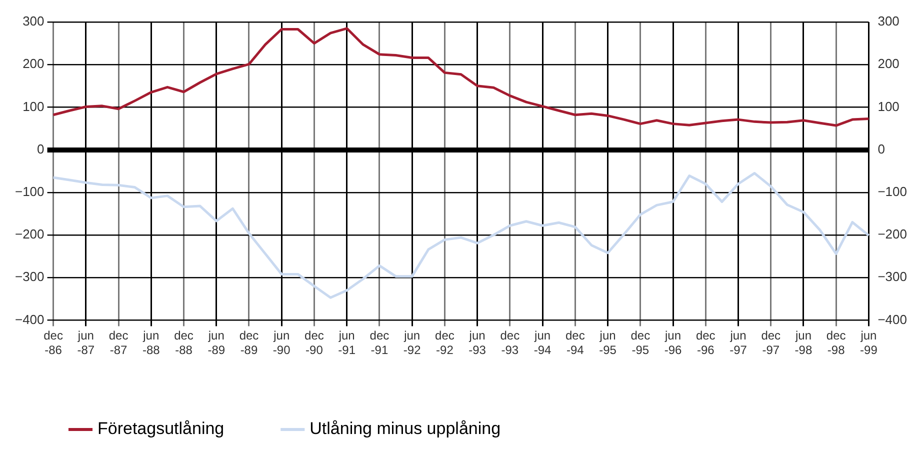 The width and height of the screenshot is (922, 456). I want to click on x-tick-label: jun -93, so click(477, 343).